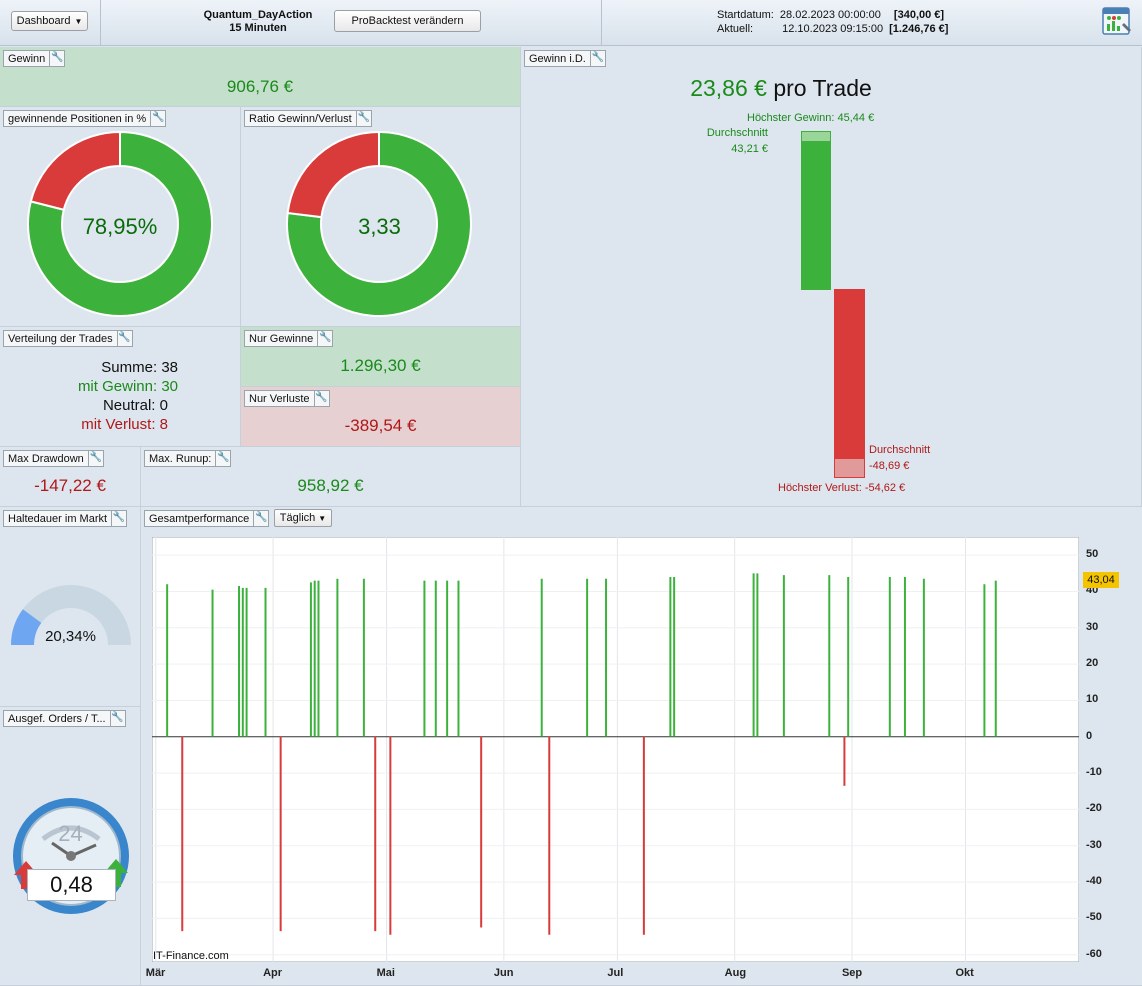 The image size is (1142, 986). I want to click on gauge-track, so click(71, 615).